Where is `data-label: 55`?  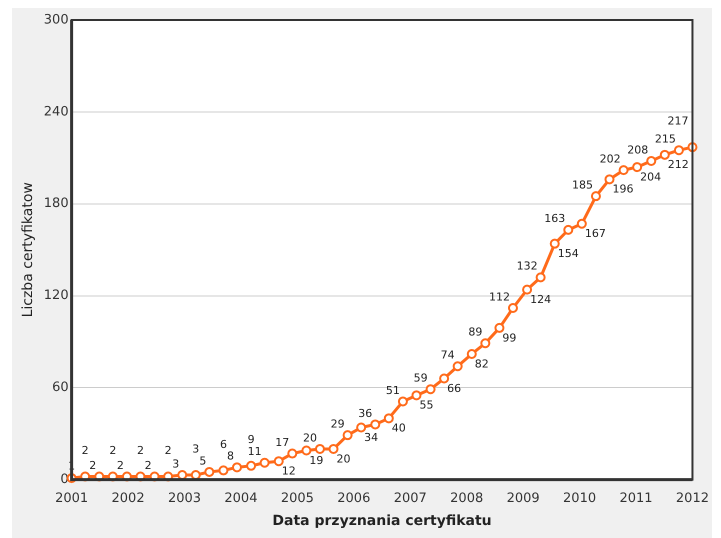 data-label: 55 is located at coordinates (426, 405).